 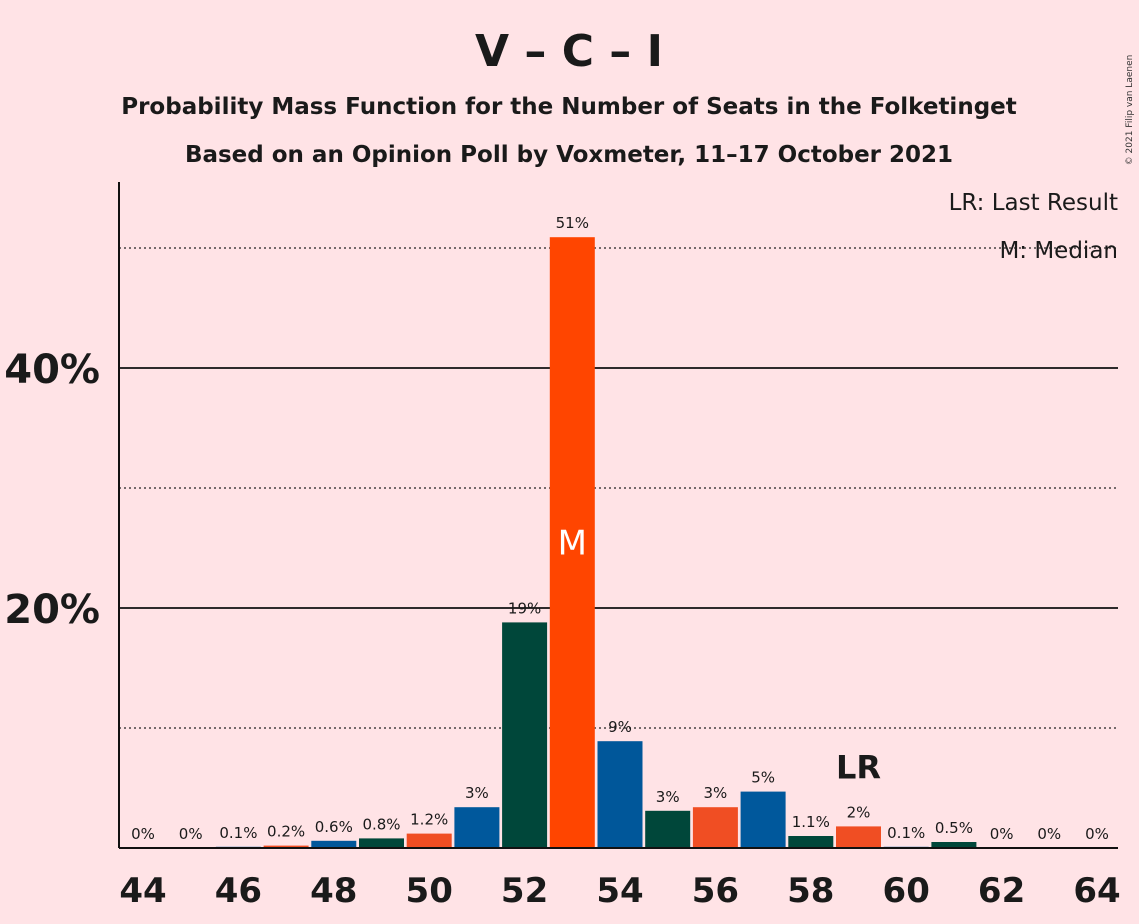 I want to click on bar-label-seat-59: 2%, so click(x=859, y=812).